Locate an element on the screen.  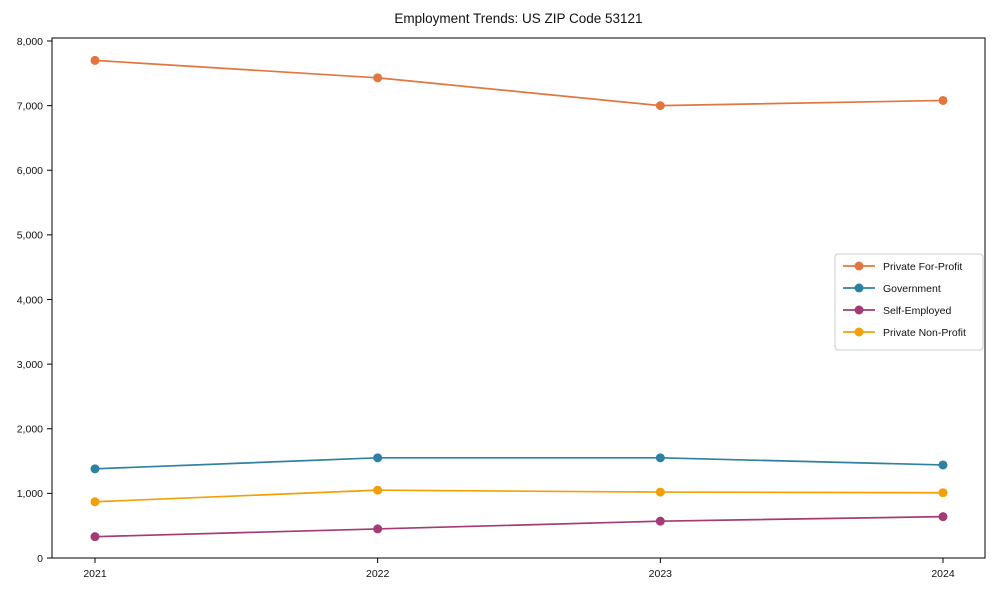
legend-label: Private For-Profit is located at coordinates (922, 267).